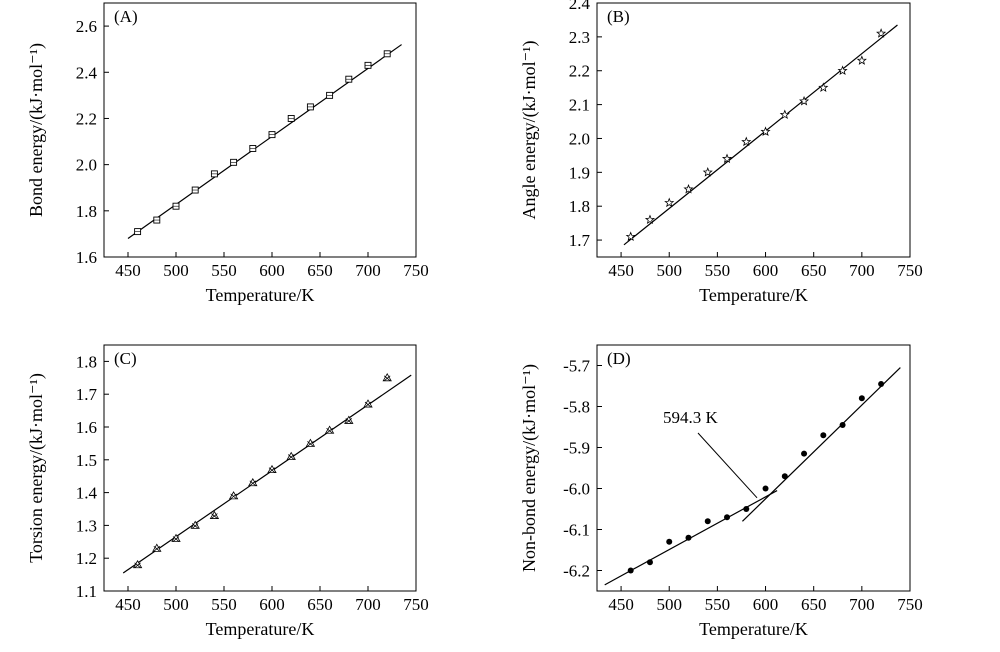  I want to click on x-tick-label: 450, so click(128, 604).